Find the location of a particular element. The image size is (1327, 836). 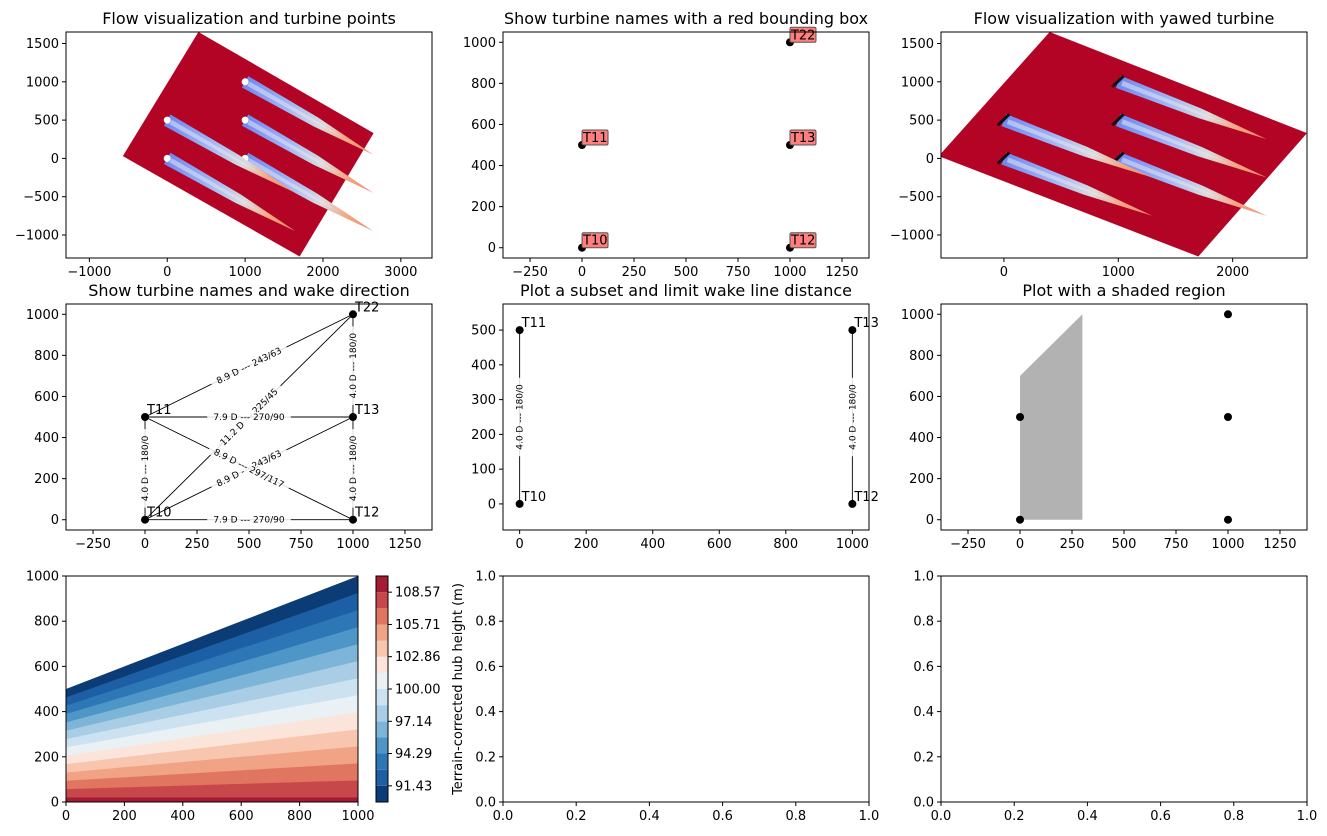

chart-title: Flow visualization with yawed turbine is located at coordinates (1124, 18).